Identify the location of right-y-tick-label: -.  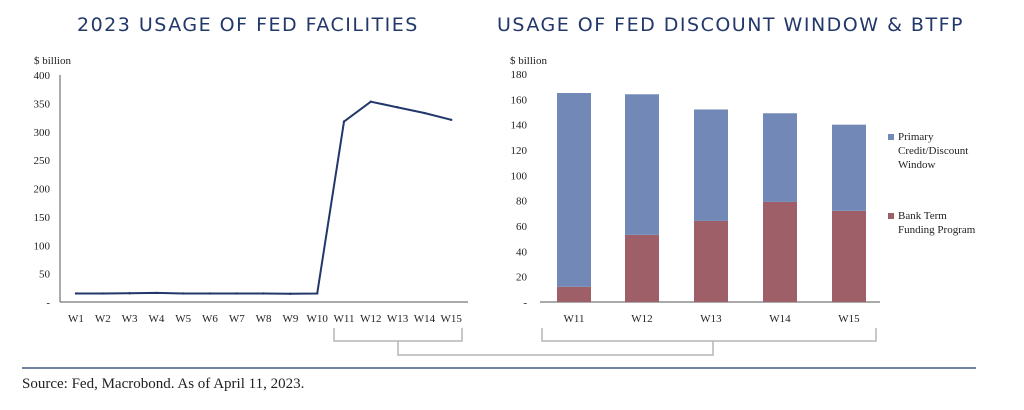
(525, 303).